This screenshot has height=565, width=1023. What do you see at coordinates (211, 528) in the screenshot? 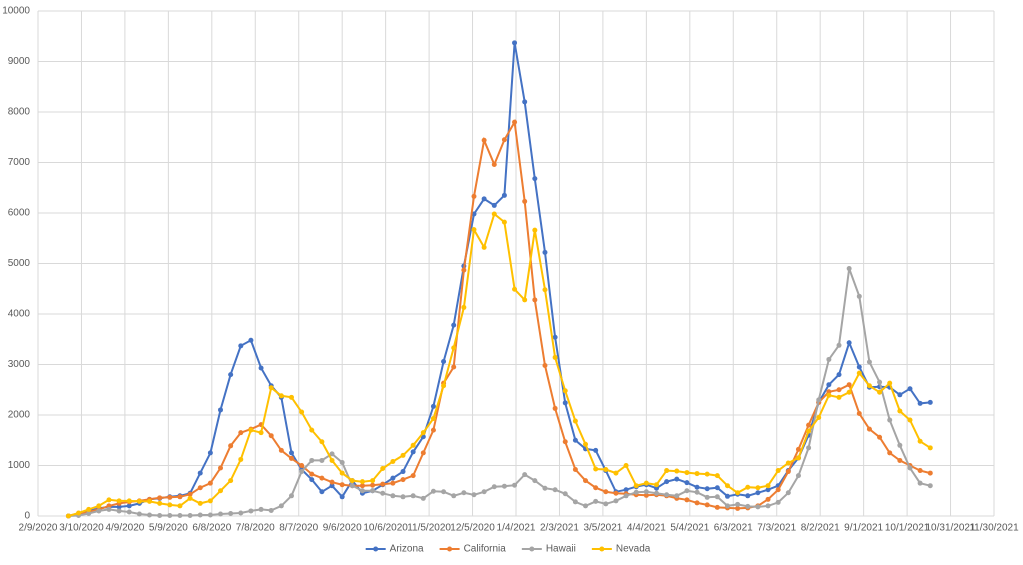
I see `x-tick-label: 6/8/2020` at bounding box center [211, 528].